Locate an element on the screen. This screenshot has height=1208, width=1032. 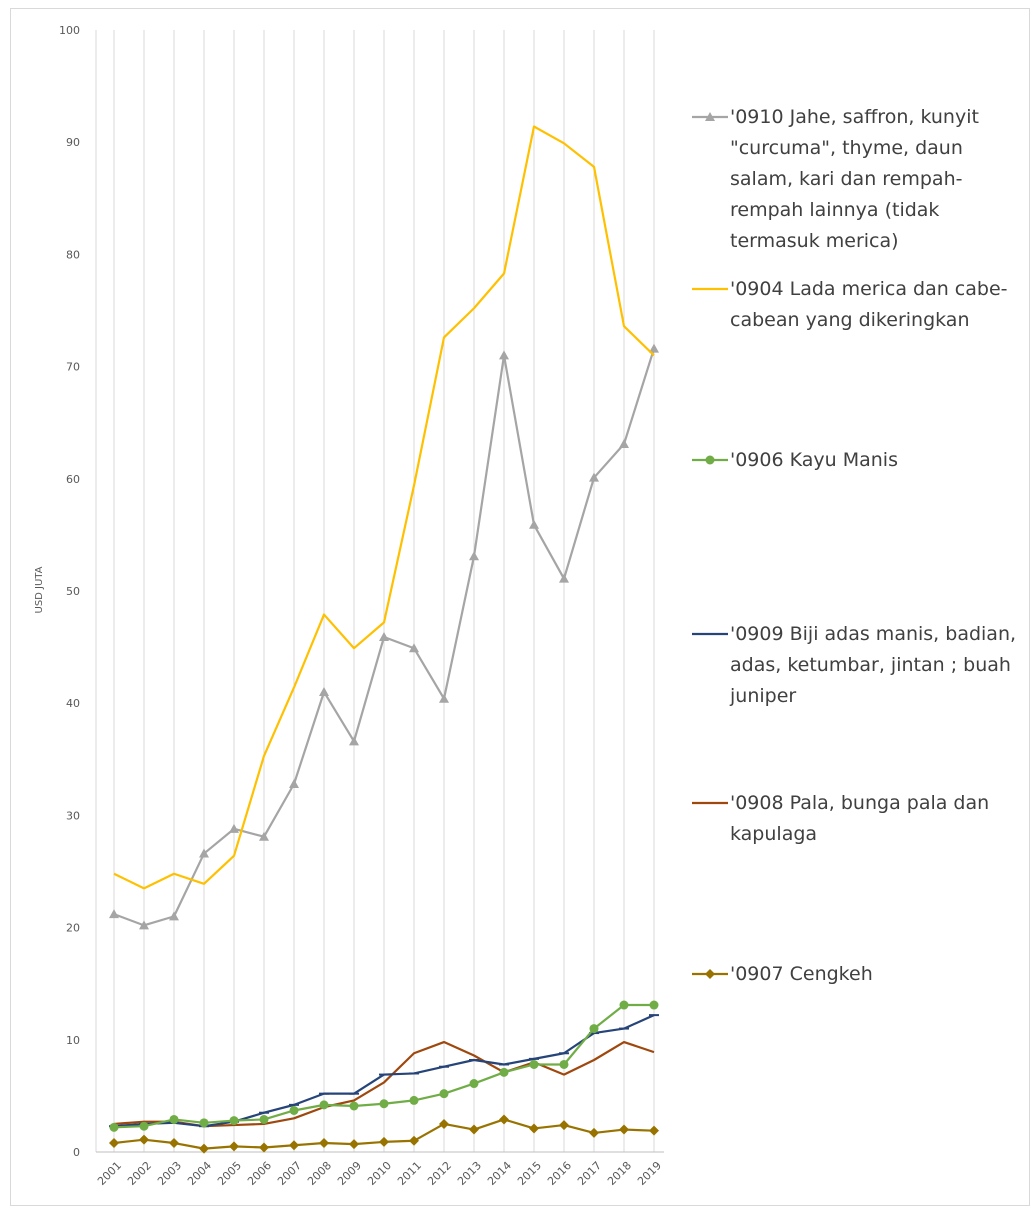
y-tick-label: 100 is located at coordinates (69, 30).